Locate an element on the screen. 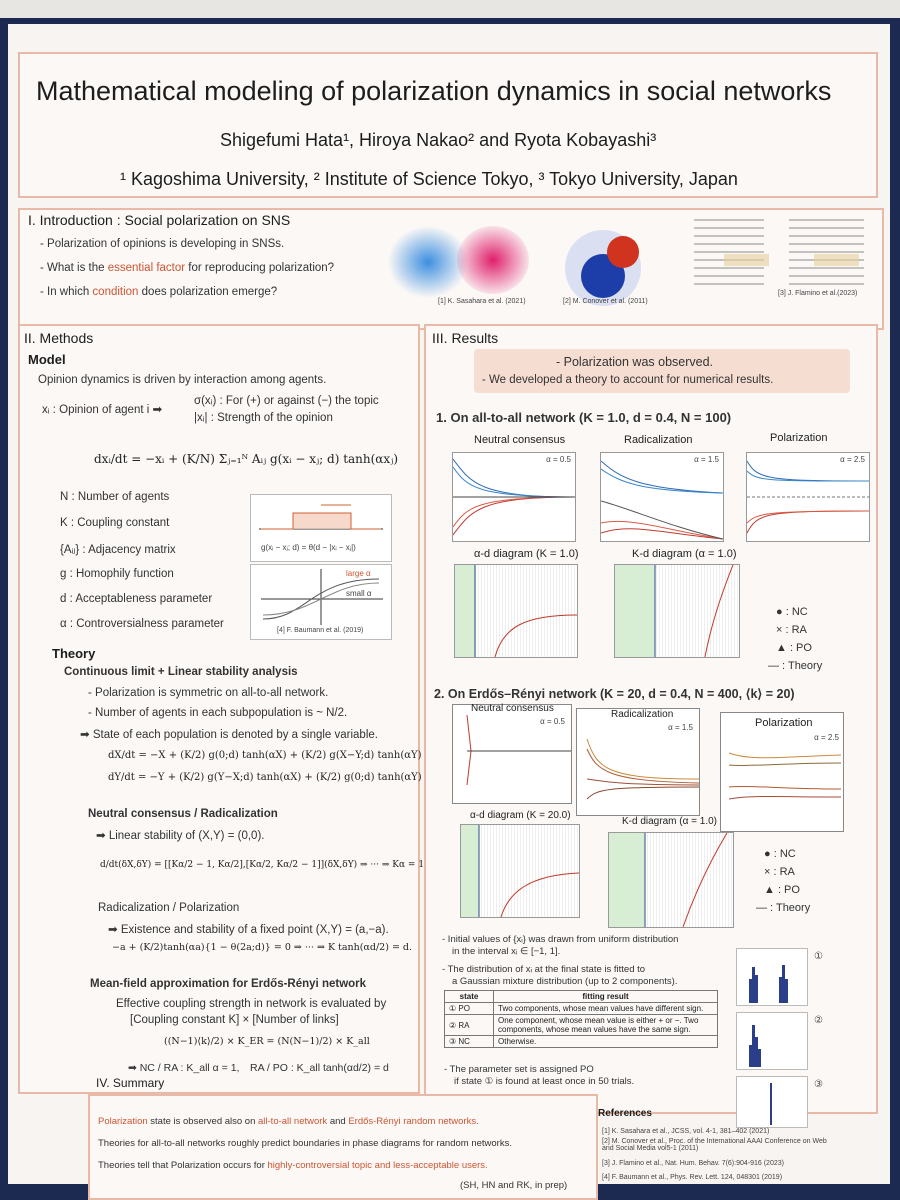 The height and width of the screenshot is (1200, 900). table-header-fit: fitting result is located at coordinates (605, 996).